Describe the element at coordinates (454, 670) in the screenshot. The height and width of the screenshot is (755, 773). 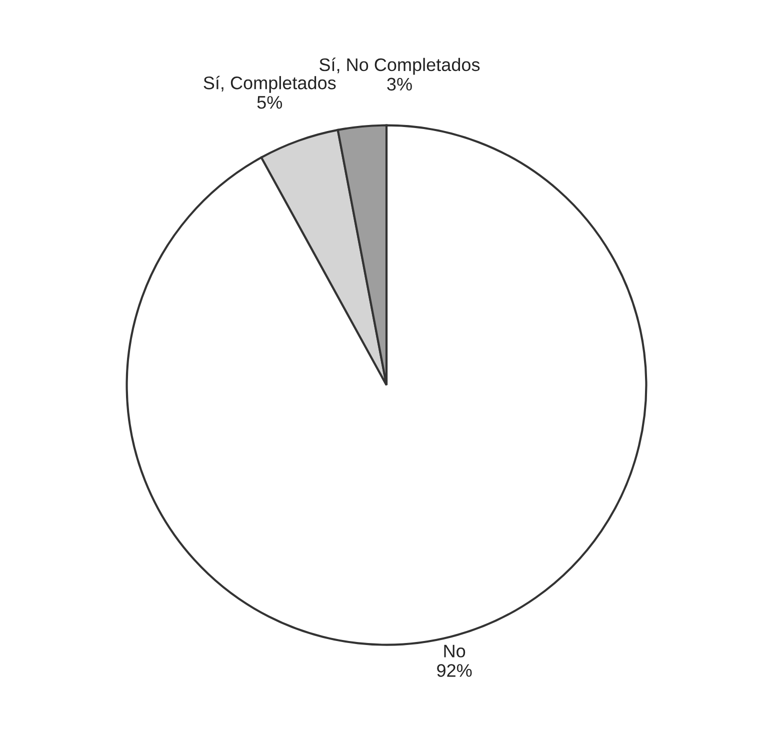
I see `data-label: 92%` at that location.